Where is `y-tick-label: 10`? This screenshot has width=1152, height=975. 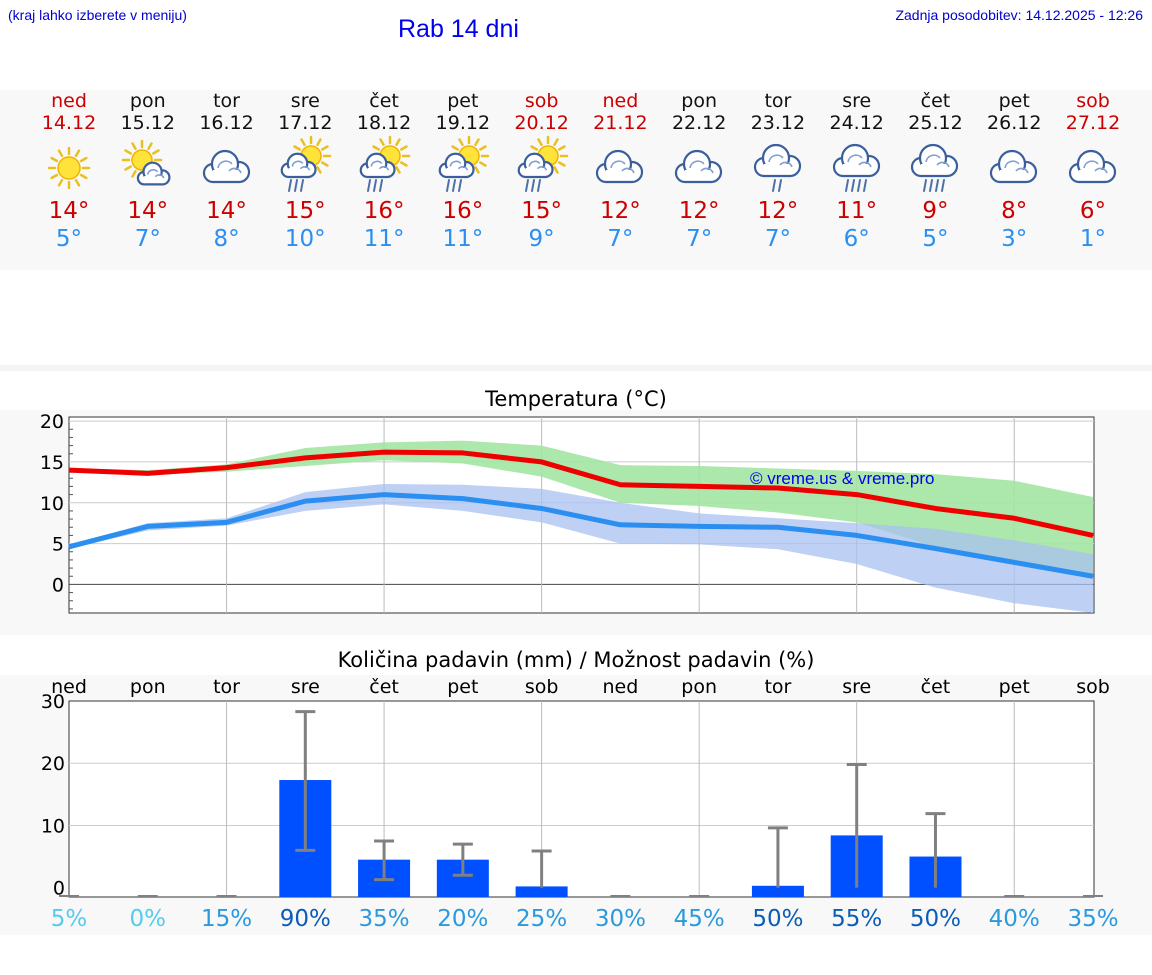
y-tick-label: 10 is located at coordinates (52, 504).